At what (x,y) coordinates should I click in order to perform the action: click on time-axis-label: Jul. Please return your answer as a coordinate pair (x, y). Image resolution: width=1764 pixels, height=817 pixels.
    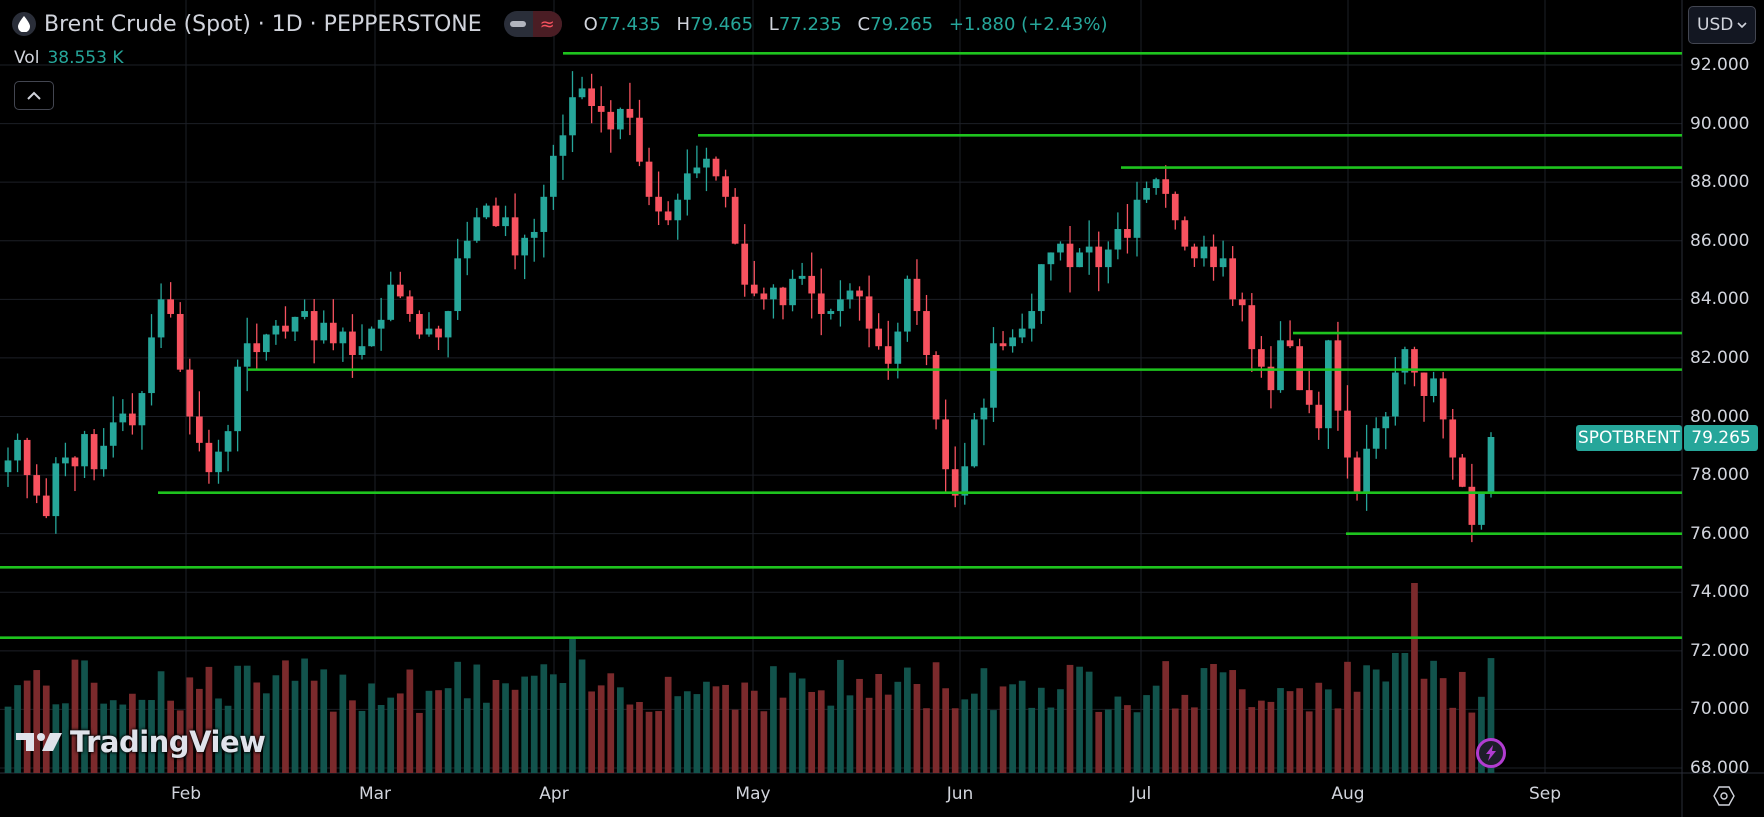
    Looking at the image, I should click on (1141, 794).